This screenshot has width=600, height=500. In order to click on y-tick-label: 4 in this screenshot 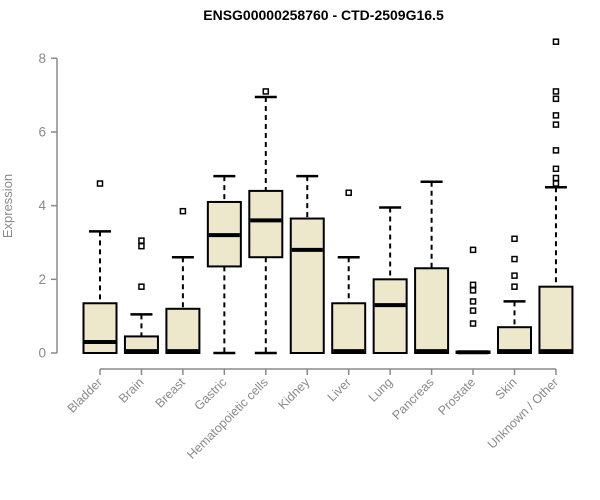, I will do `click(42, 205)`.